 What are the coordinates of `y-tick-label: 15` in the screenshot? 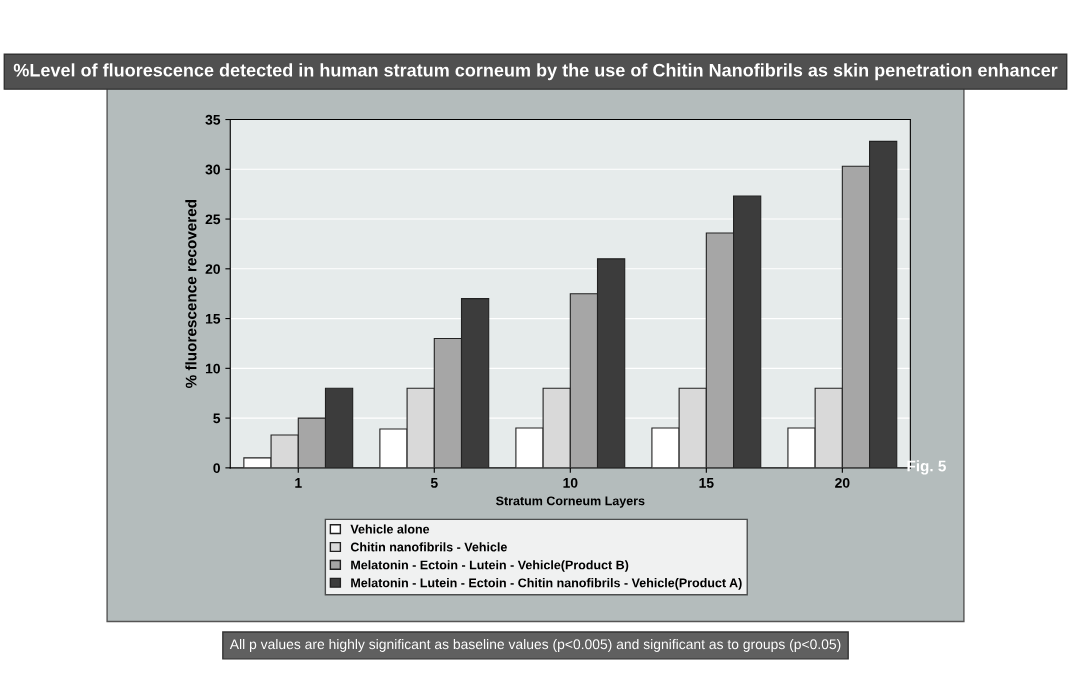 It's located at (213, 319).